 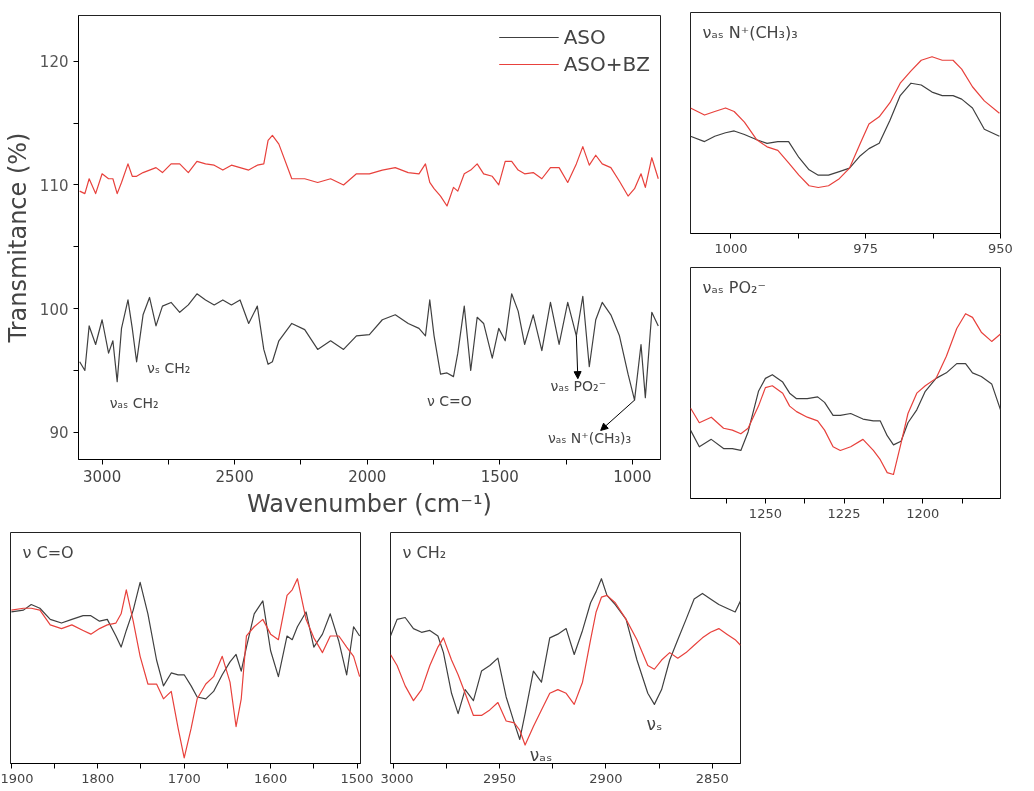 What do you see at coordinates (17, 238) in the screenshot?
I see `y-axis-title: Transmitance (%)` at bounding box center [17, 238].